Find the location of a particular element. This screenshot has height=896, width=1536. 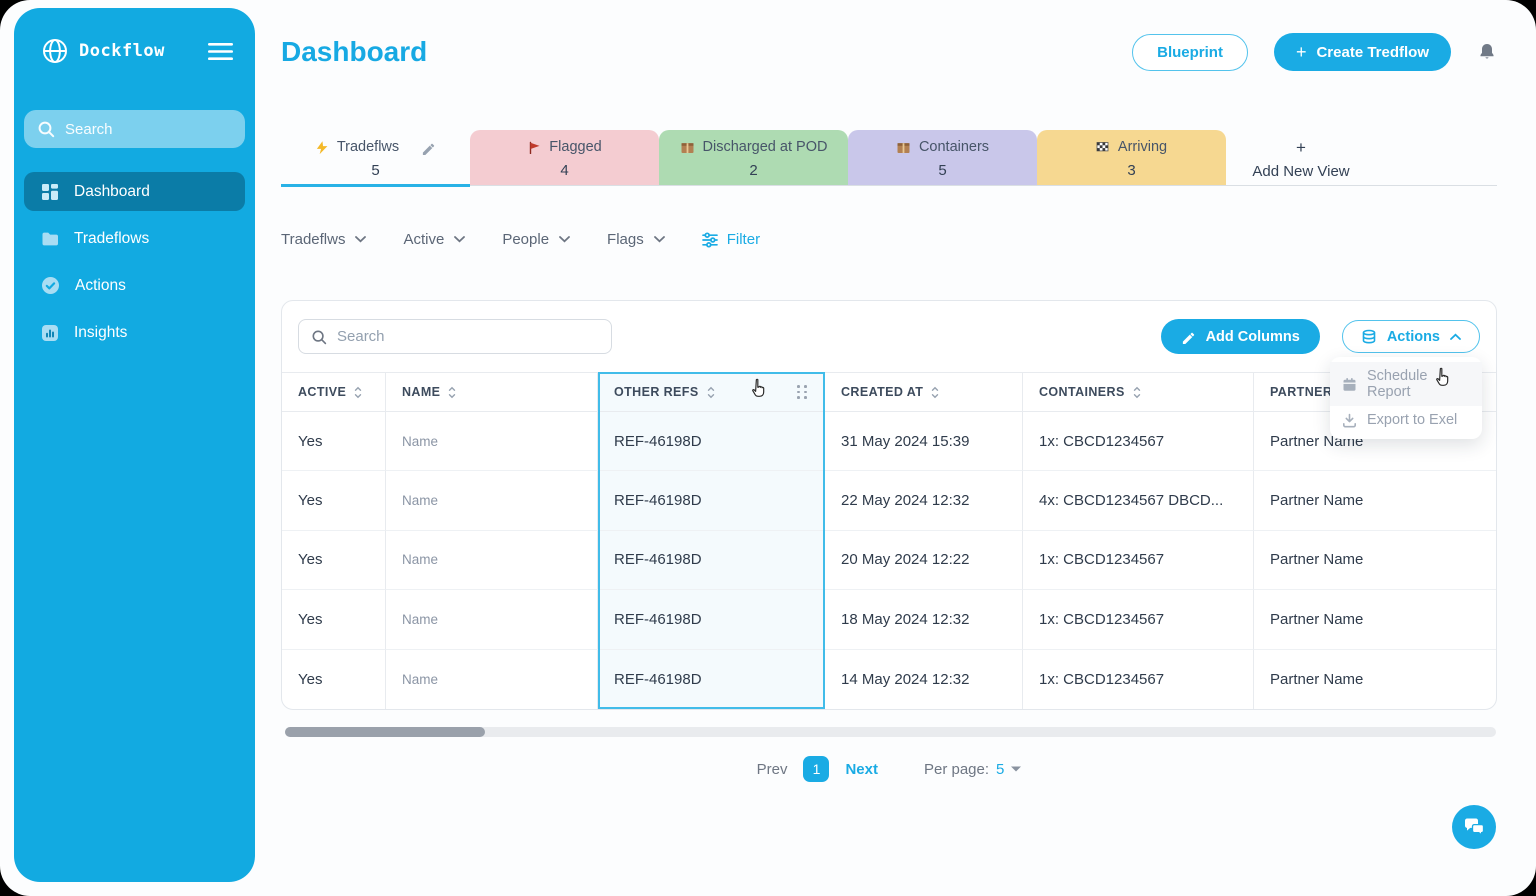

sidebar-search-input is located at coordinates (164, 129).